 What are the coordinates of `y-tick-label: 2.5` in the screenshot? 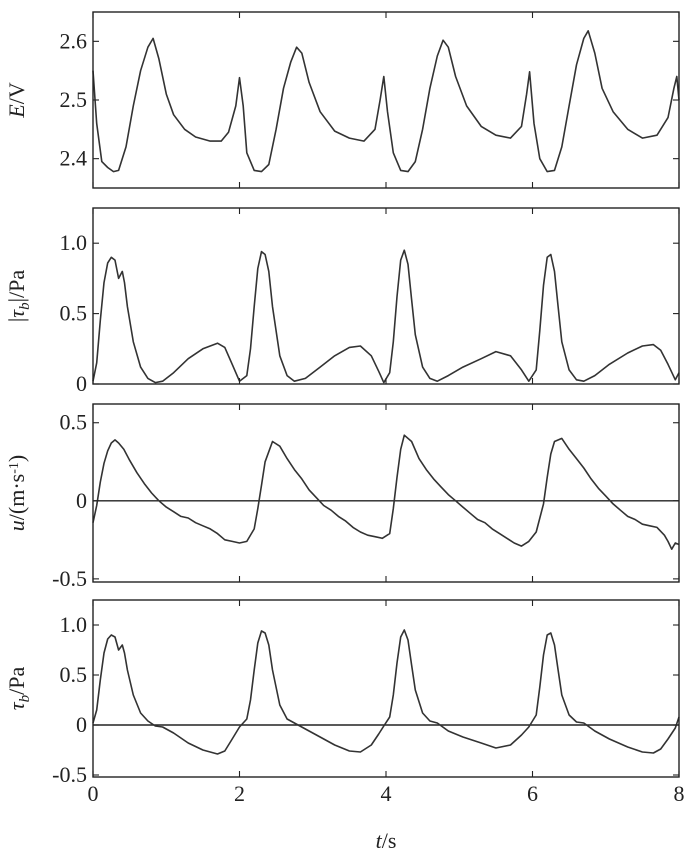 It's located at (74, 99).